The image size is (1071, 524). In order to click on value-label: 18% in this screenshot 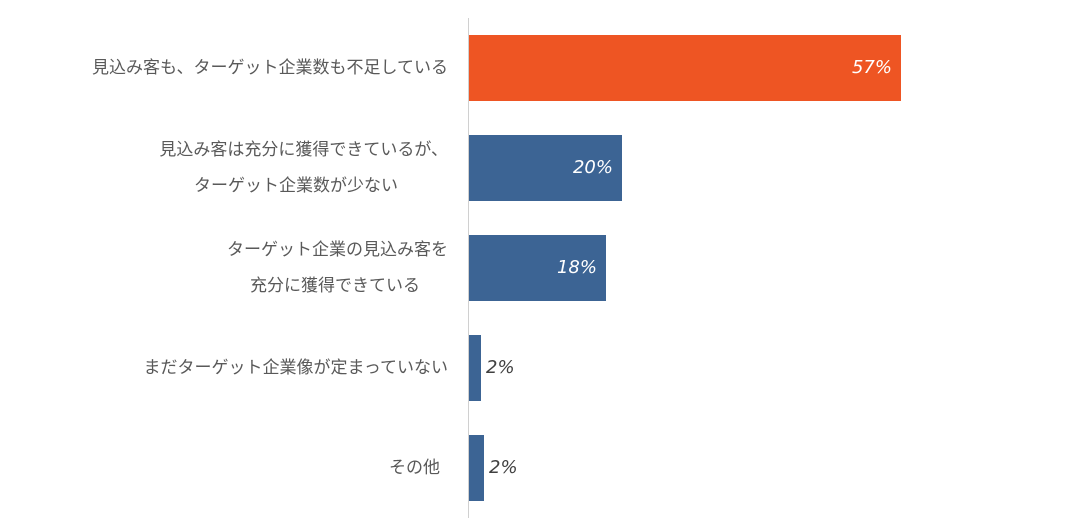, I will do `click(576, 267)`.